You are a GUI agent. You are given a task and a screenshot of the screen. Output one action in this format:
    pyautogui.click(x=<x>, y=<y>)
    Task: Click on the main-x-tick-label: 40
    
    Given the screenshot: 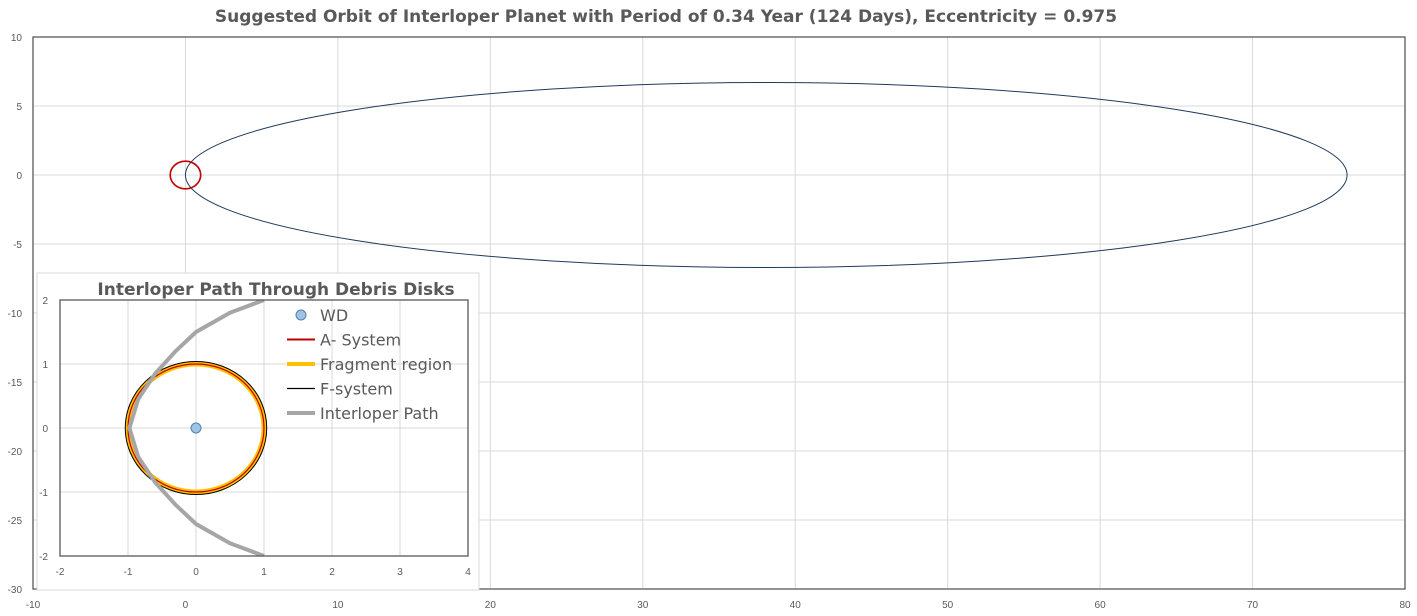 What is the action you would take?
    pyautogui.click(x=796, y=605)
    